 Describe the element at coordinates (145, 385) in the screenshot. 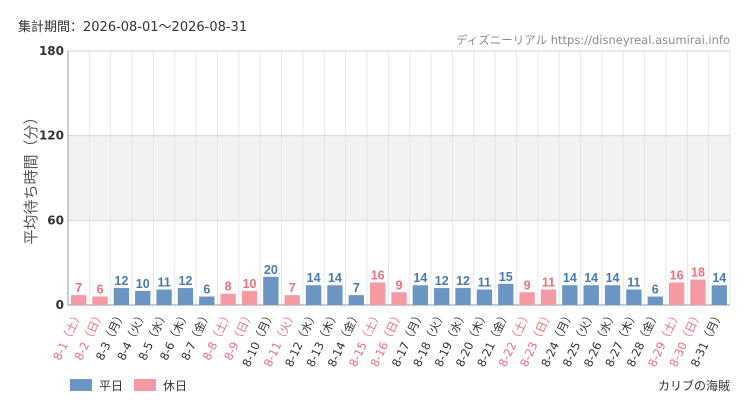

I see `legend-swatch-holiday` at that location.